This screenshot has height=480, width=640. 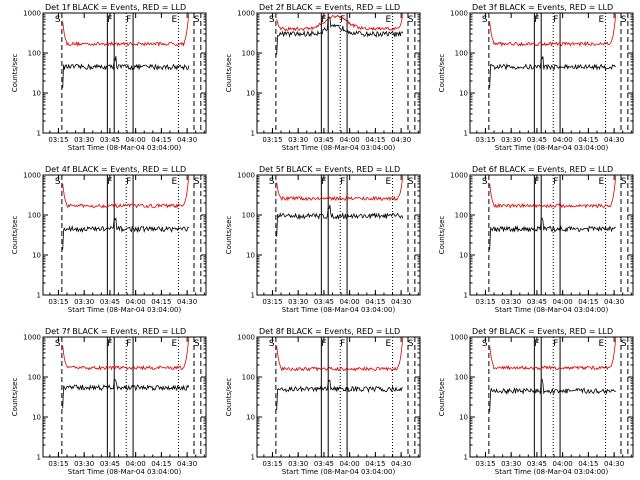 What do you see at coordinates (329, 169) in the screenshot?
I see `panel-title: Det 5f BLACK = Events, RED = LLD` at bounding box center [329, 169].